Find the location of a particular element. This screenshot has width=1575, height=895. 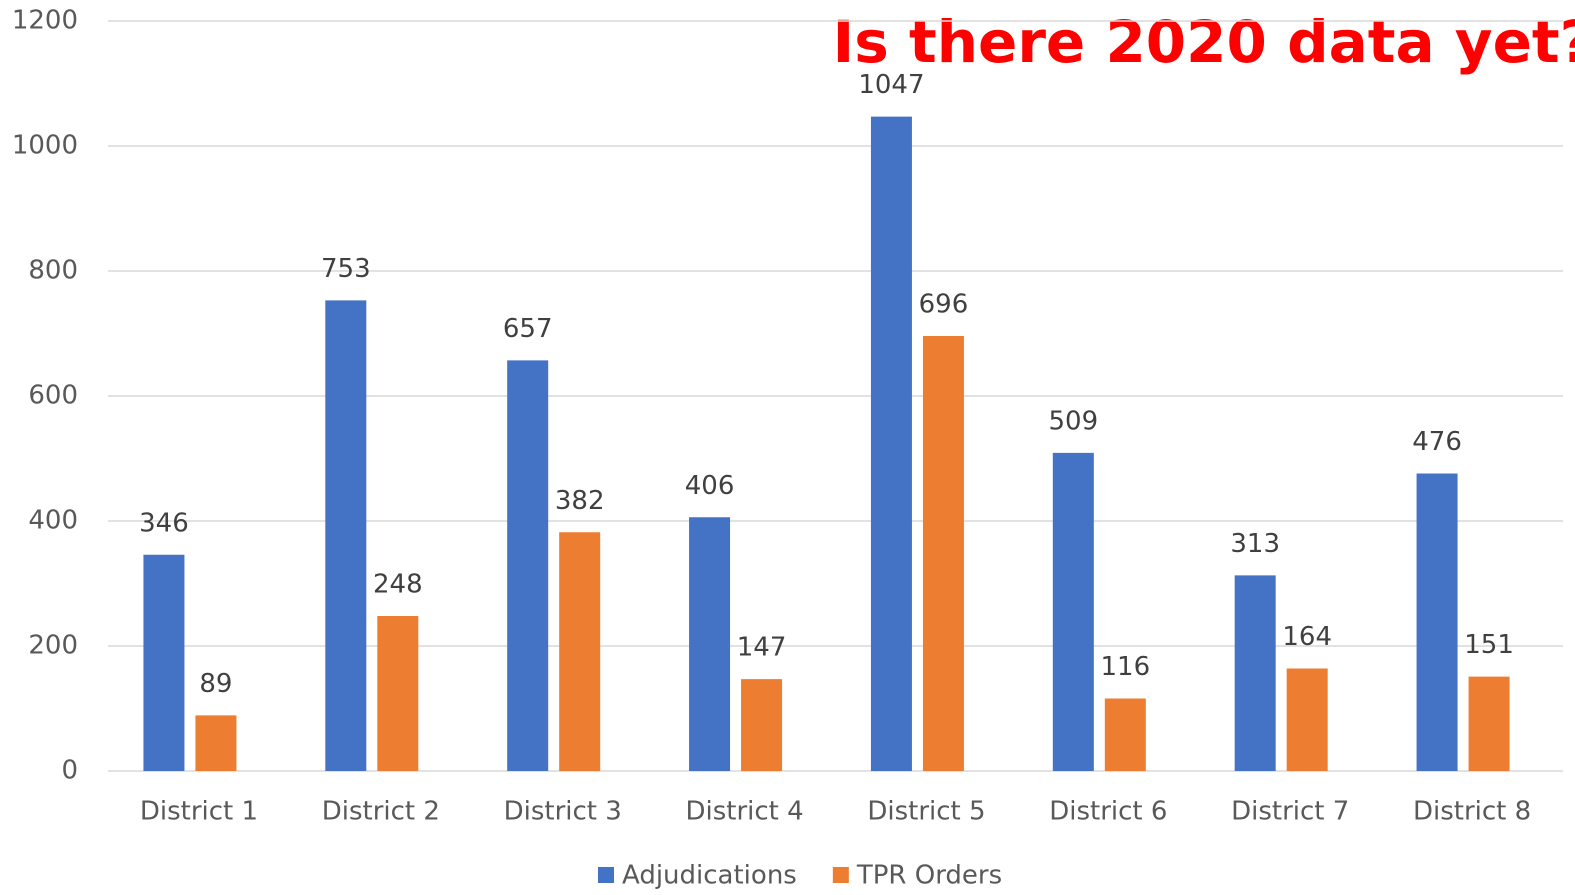

data-label: 1047 is located at coordinates (891, 85).